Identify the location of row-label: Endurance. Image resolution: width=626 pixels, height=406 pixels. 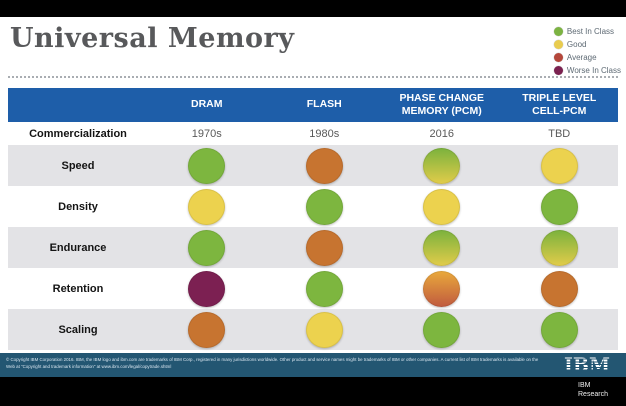
(78, 247).